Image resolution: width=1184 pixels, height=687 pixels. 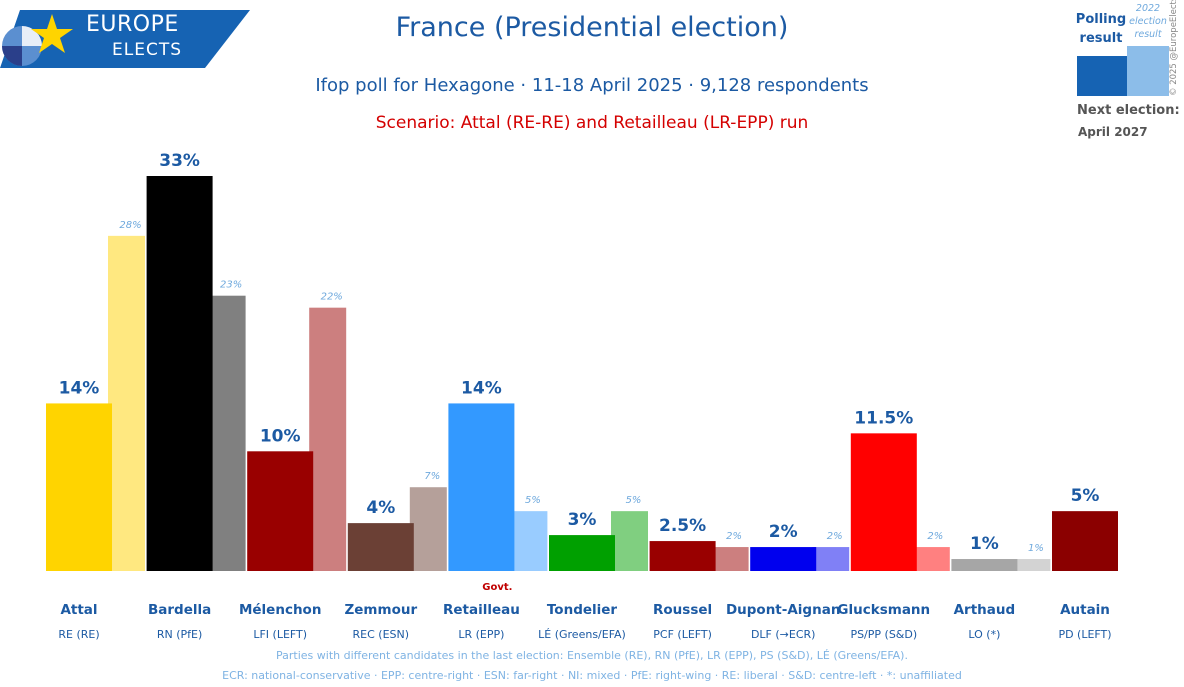 What do you see at coordinates (481, 487) in the screenshot?
I see `bar-poll-retailleau` at bounding box center [481, 487].